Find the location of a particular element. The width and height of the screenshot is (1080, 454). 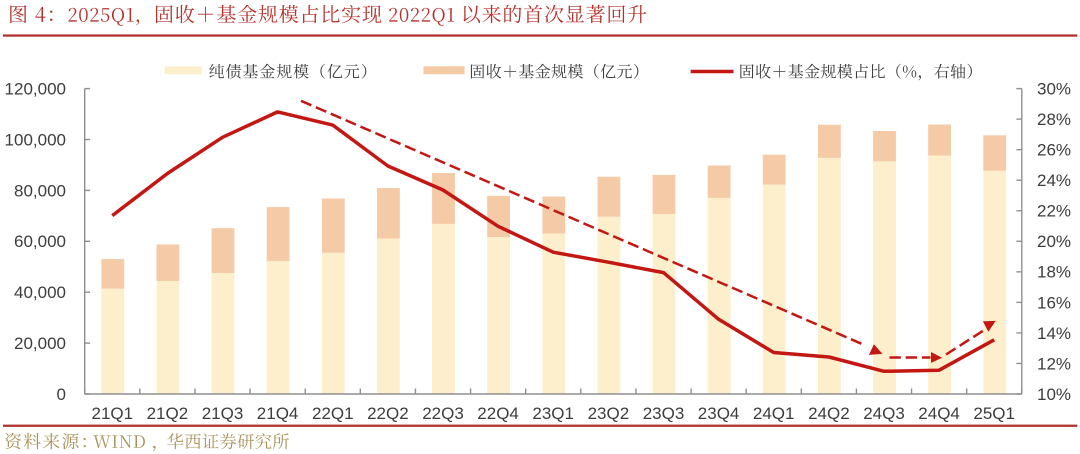

svg-text: 20% is located at coordinates (1054, 241).